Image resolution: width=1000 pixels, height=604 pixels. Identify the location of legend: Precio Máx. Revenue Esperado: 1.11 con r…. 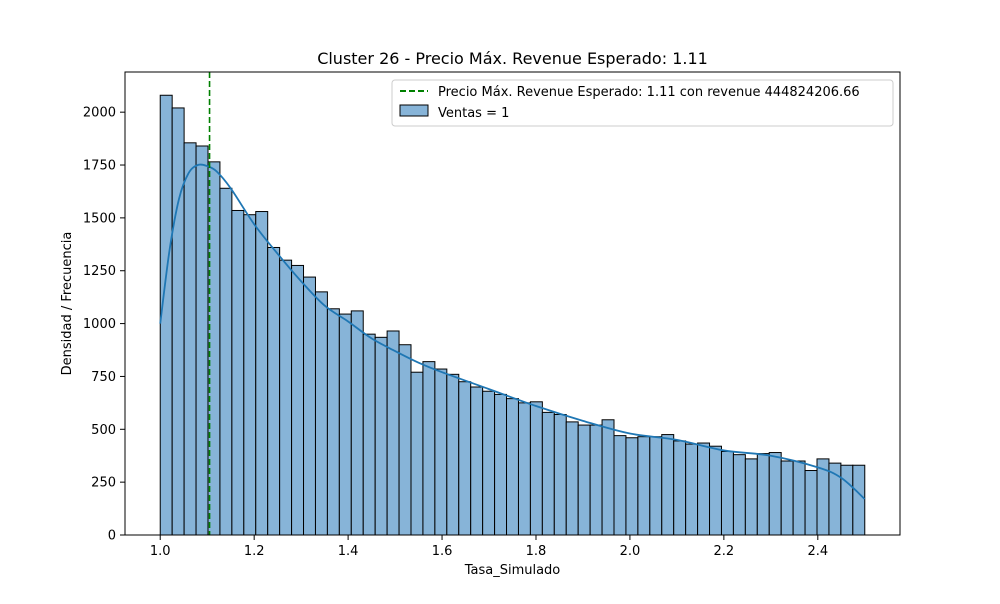
(642, 103).